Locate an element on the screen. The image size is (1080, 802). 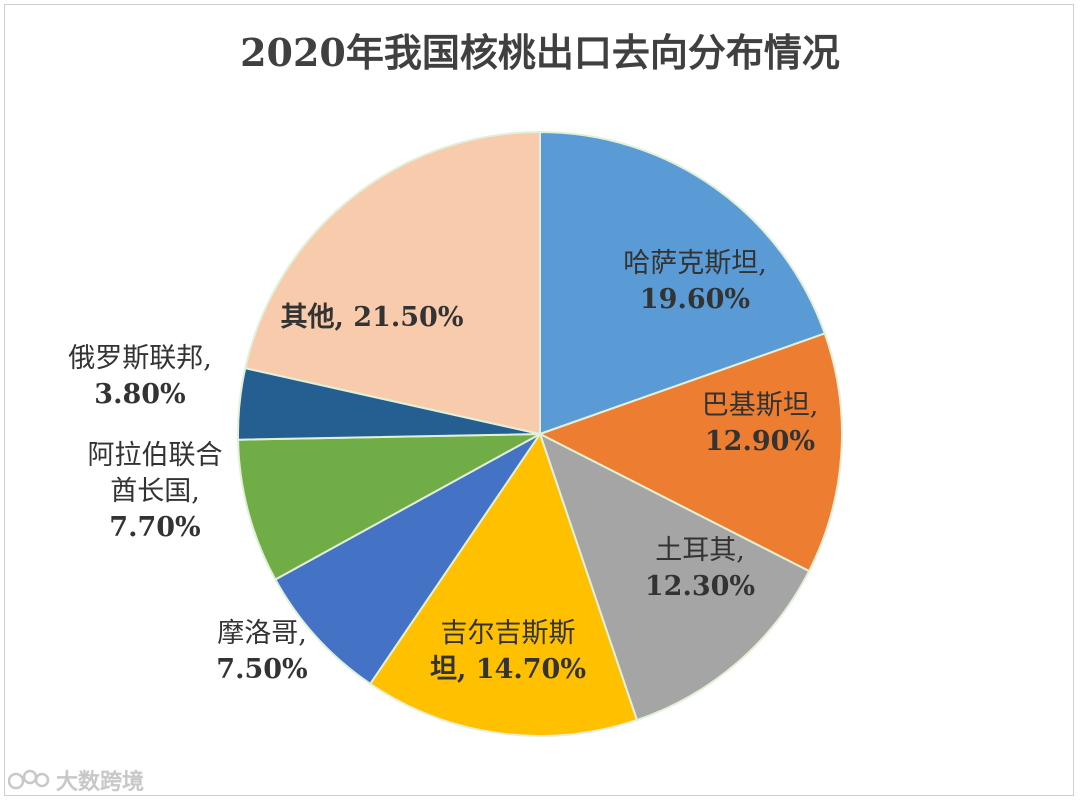
slice-label-line: 摩洛哥, is located at coordinates (262, 633).